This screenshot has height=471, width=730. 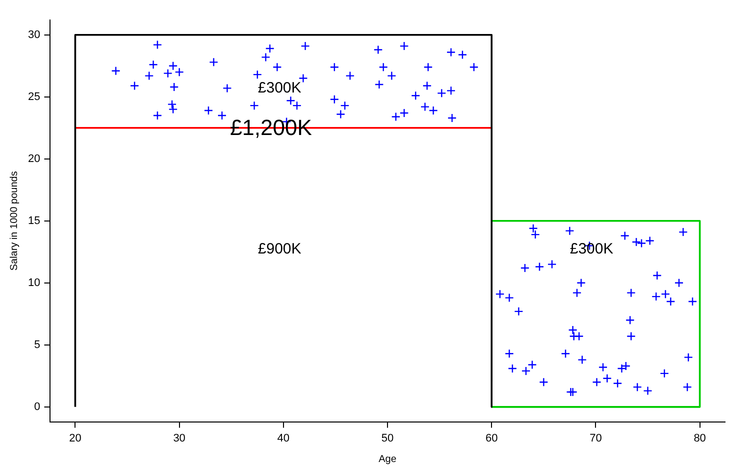 What do you see at coordinates (34, 282) in the screenshot?
I see `y-tick-label: 10` at bounding box center [34, 282].